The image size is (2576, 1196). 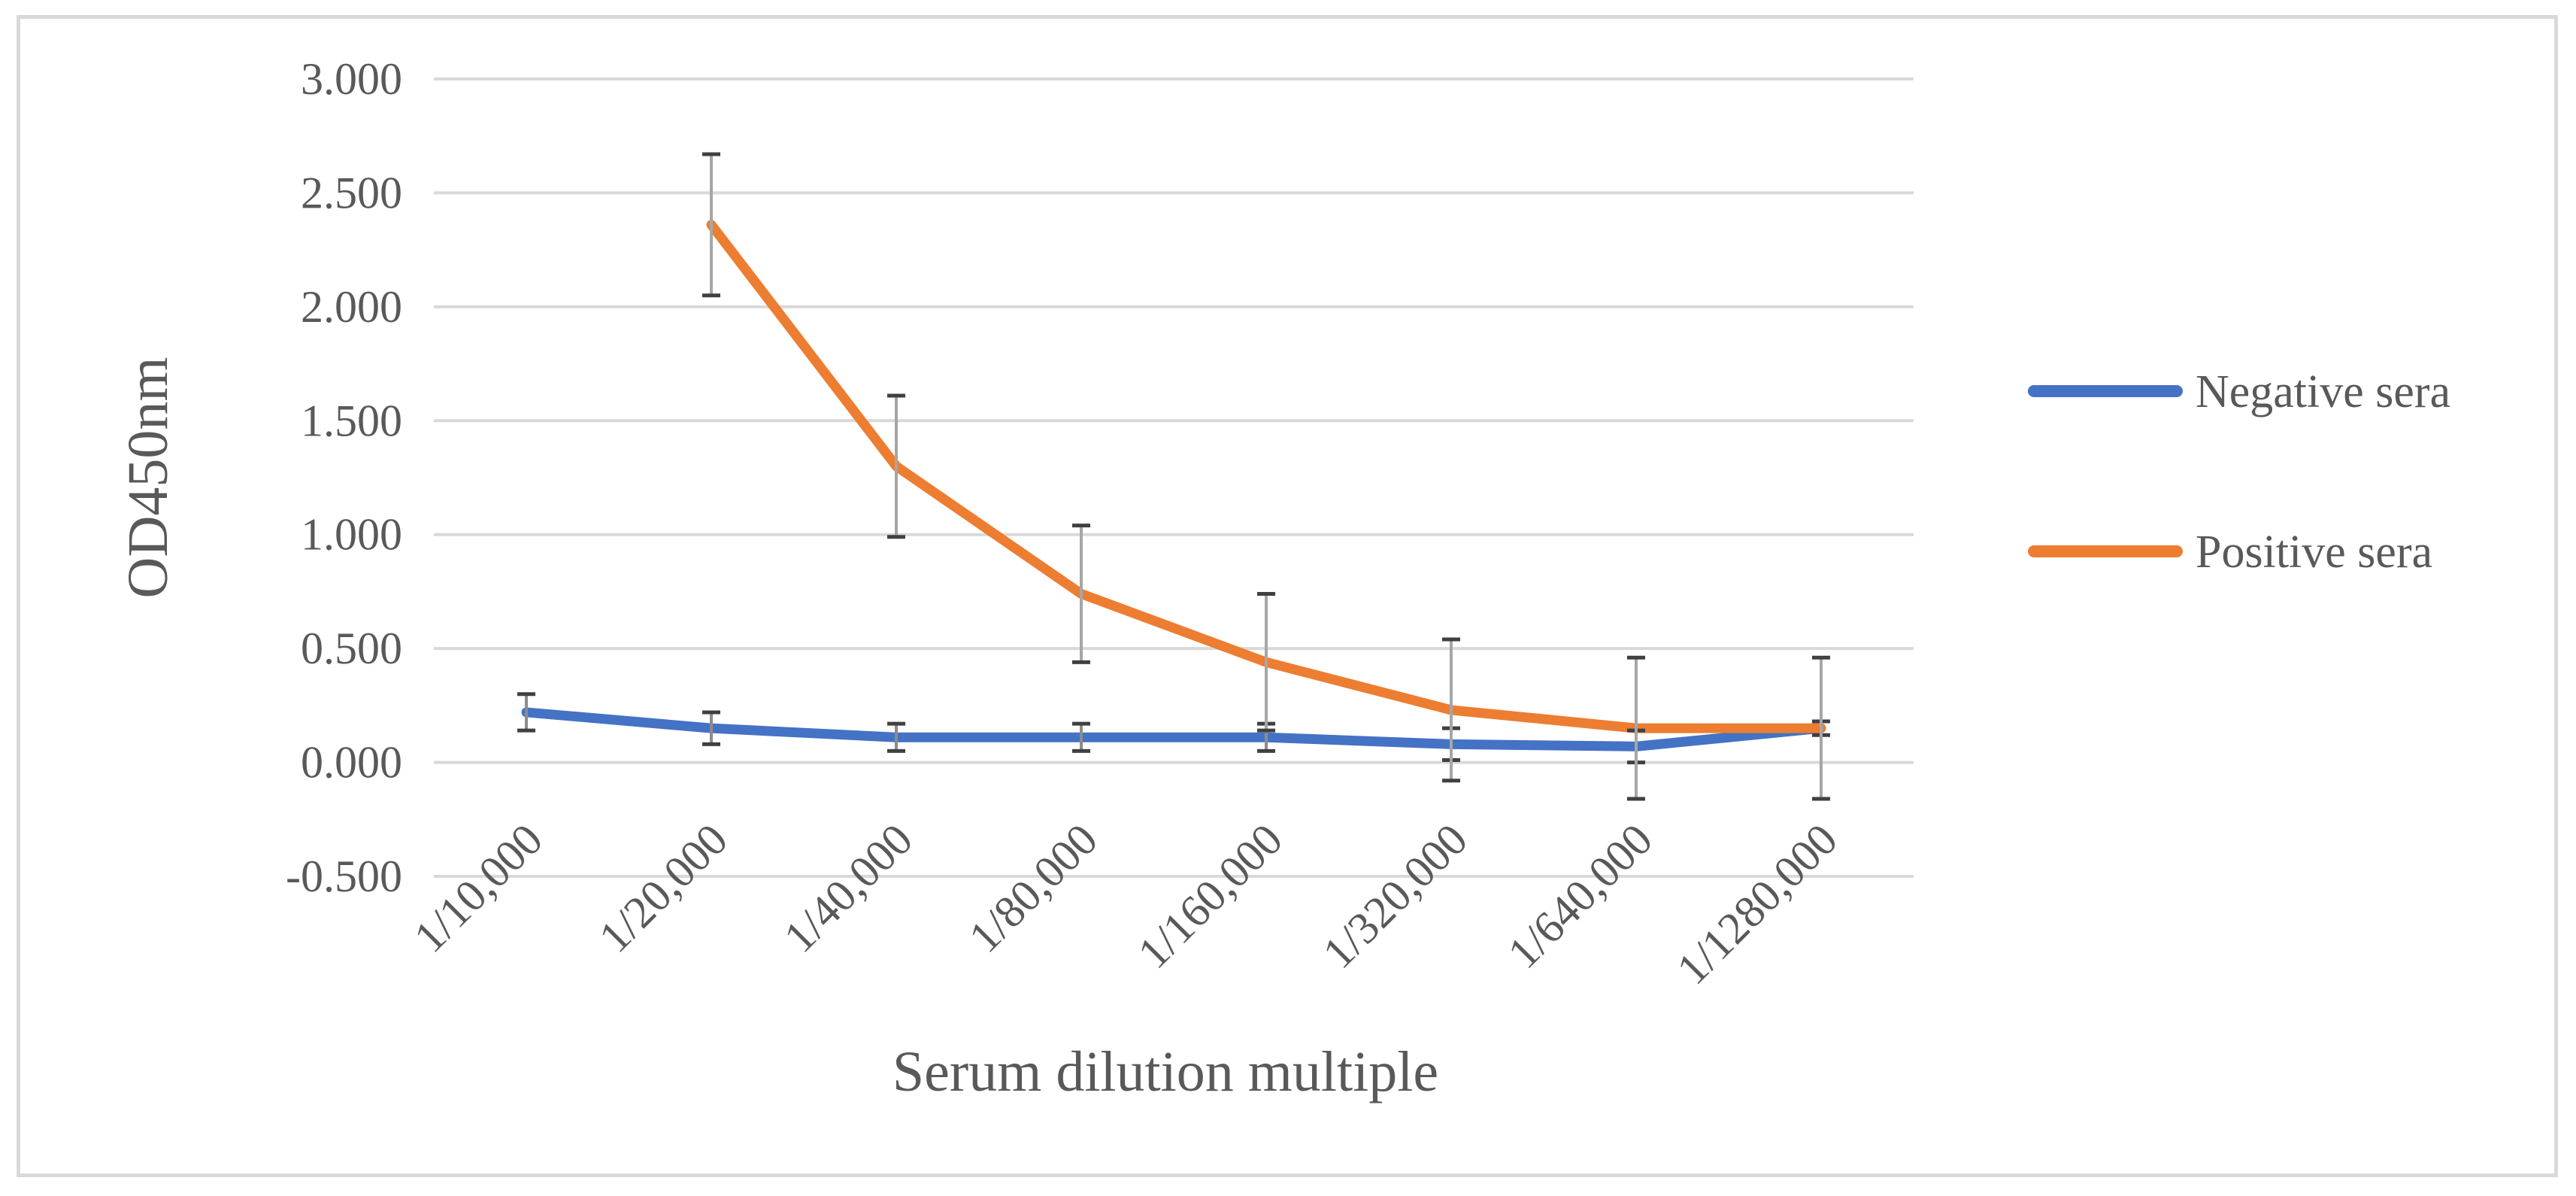 What do you see at coordinates (1165, 1071) in the screenshot?
I see `x-axis-title: Serum dilution multiple` at bounding box center [1165, 1071].